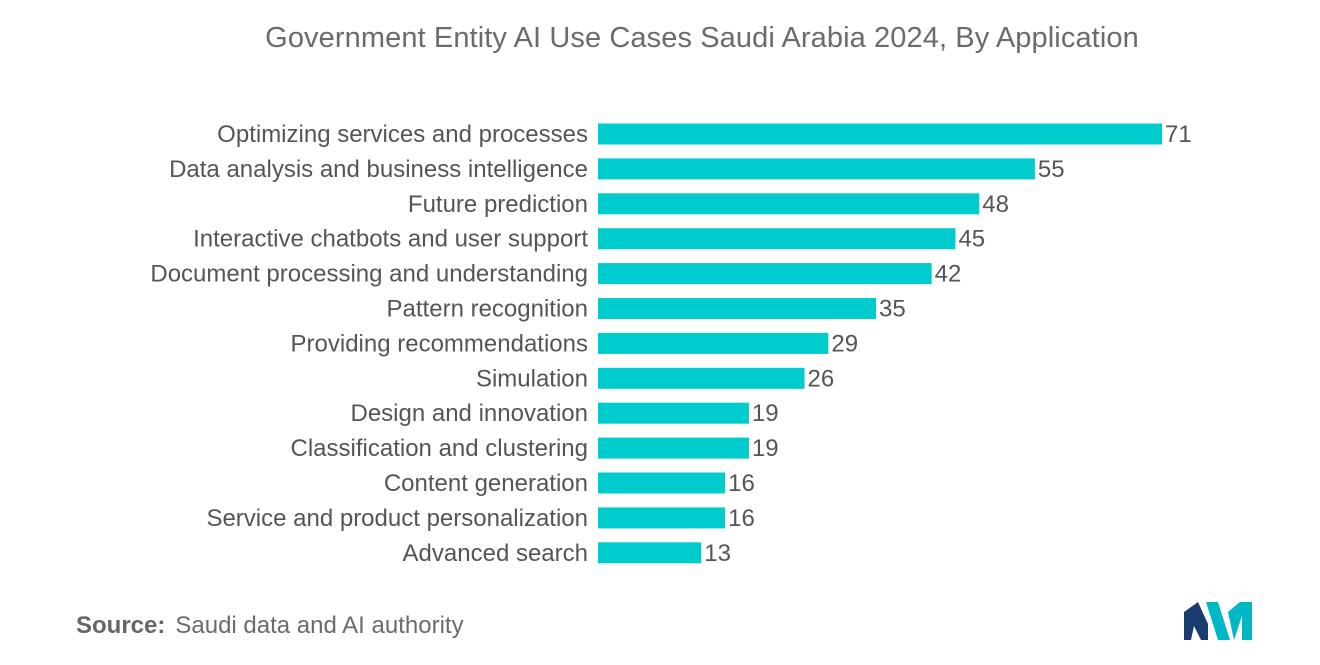 This screenshot has height=665, width=1320. Describe the element at coordinates (717, 553) in the screenshot. I see `value-label: 13` at that location.